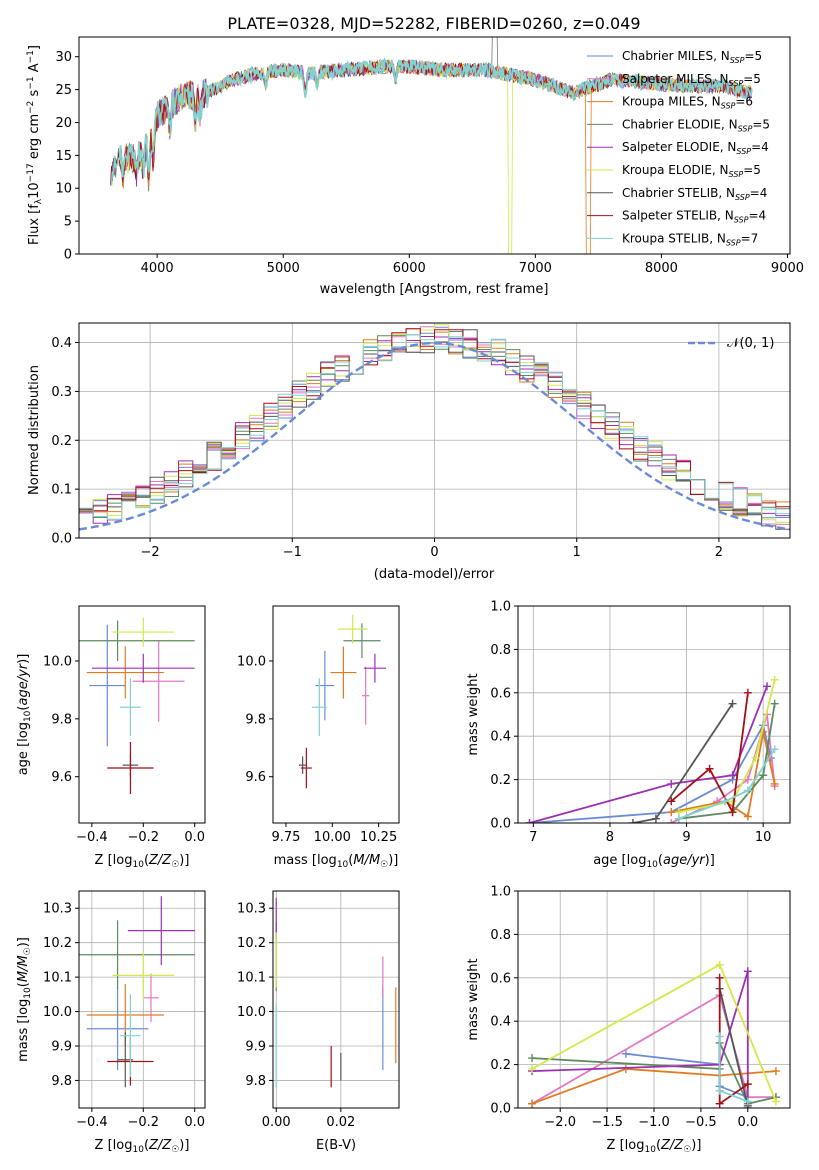  Describe the element at coordinates (63, 57) in the screenshot. I see `y-tick-label: 30` at that location.